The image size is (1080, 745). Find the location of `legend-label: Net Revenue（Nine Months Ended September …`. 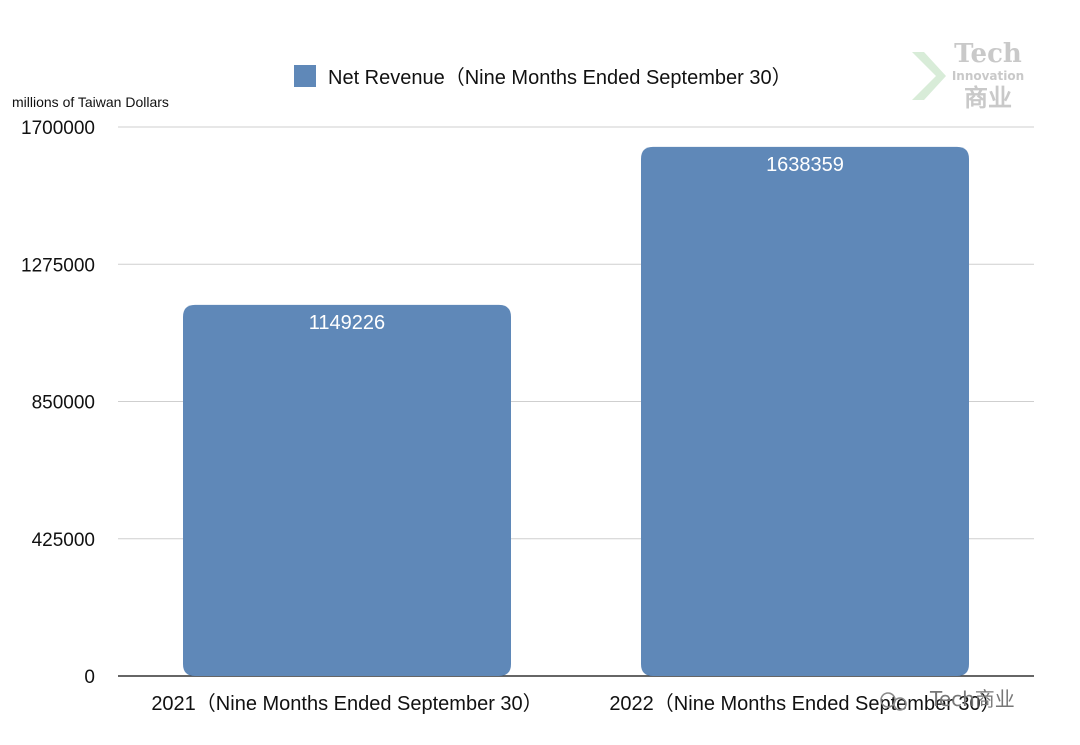

legend-label: Net Revenue（Nine Months Ended September … is located at coordinates (560, 77).